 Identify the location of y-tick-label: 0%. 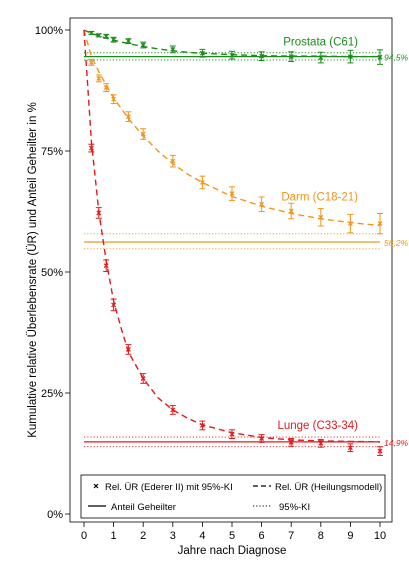
(55, 515).